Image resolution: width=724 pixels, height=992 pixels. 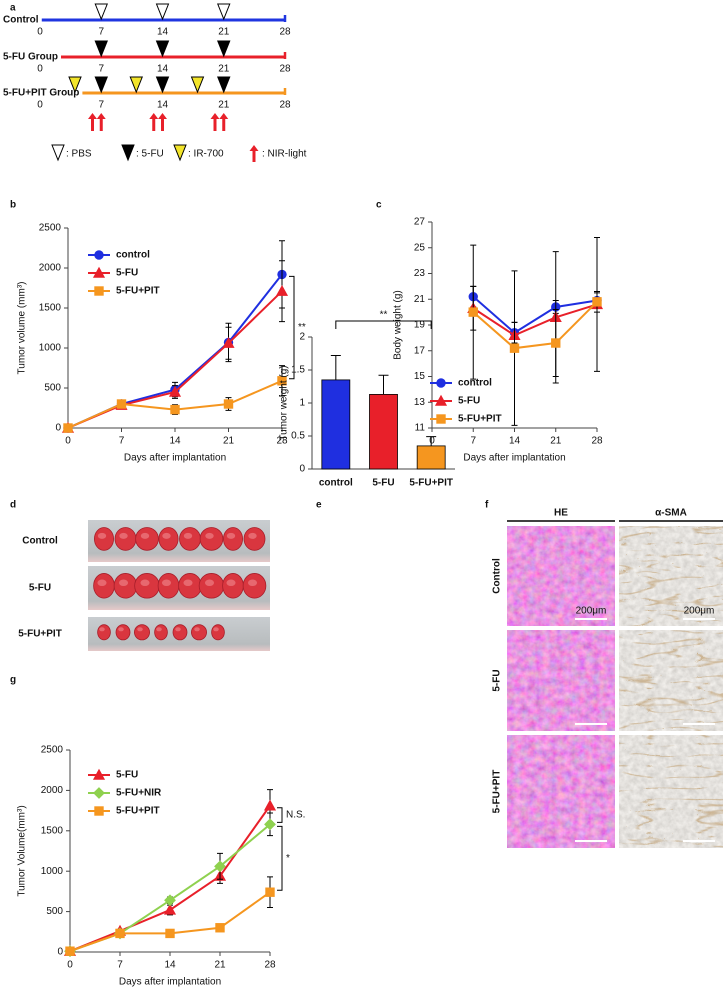 What do you see at coordinates (22, 328) in the screenshot?
I see `y-axis-label: Tumor volume (mm³)` at bounding box center [22, 328].